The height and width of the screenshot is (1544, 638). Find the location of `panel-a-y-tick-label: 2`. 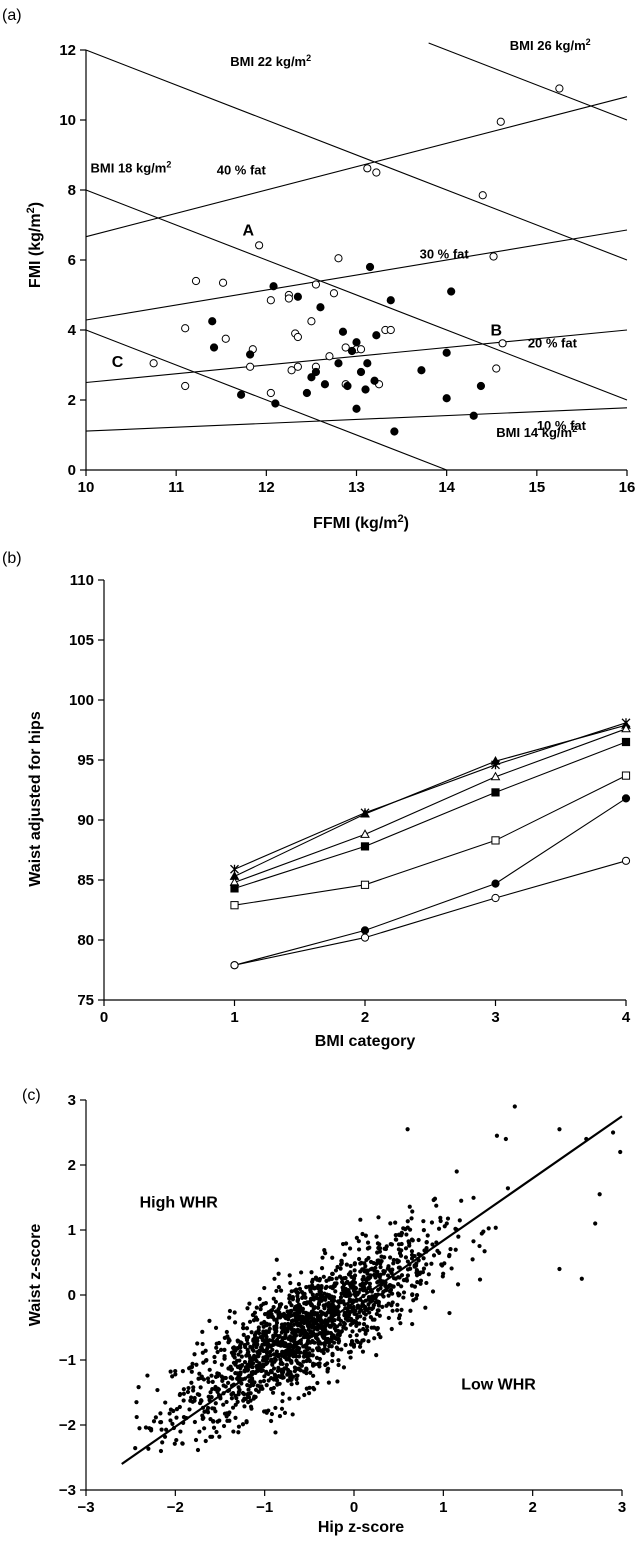

panel-a-y-tick-label: 2 is located at coordinates (72, 400).